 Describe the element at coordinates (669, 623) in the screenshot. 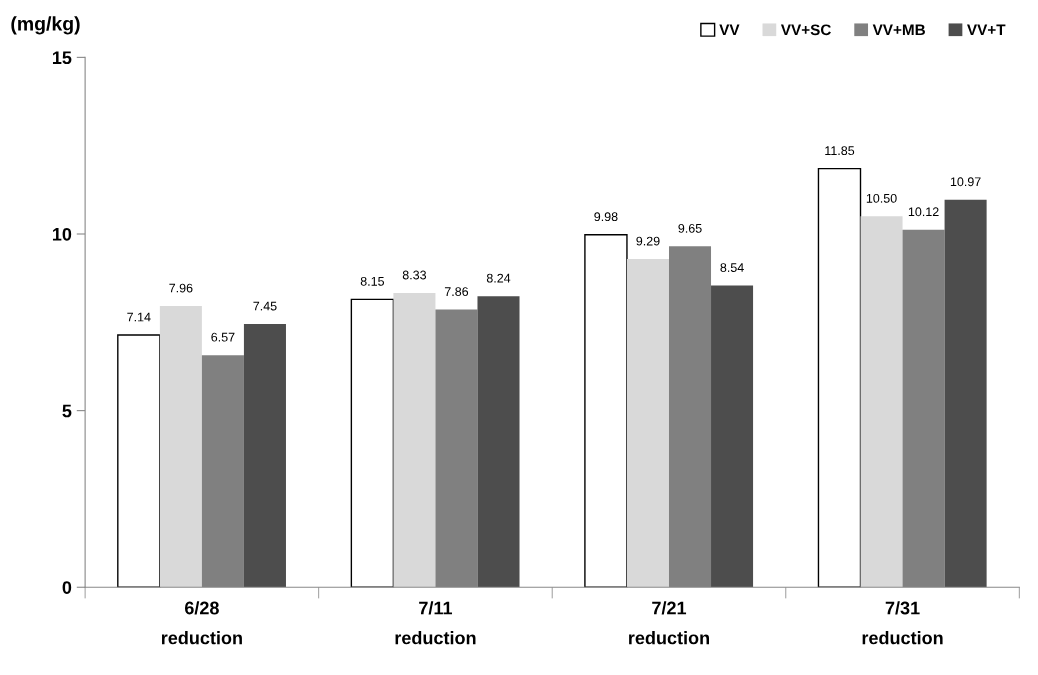

I see `x-tick-label: 7/21 reduction` at that location.